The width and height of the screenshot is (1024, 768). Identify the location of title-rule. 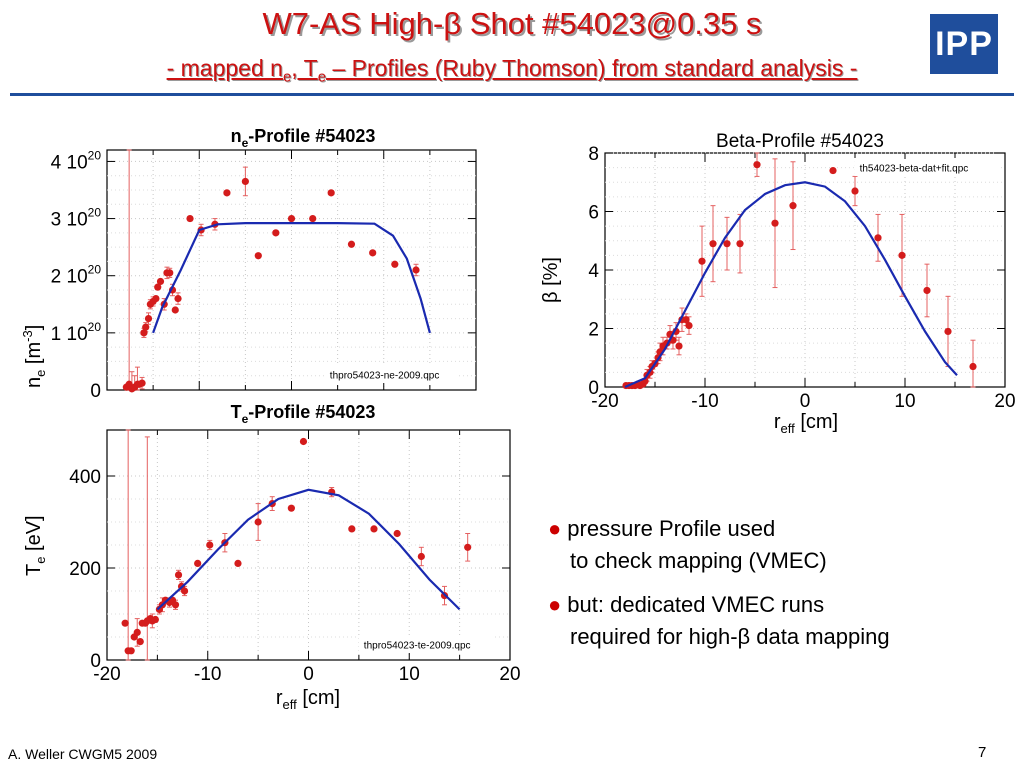
(512, 94).